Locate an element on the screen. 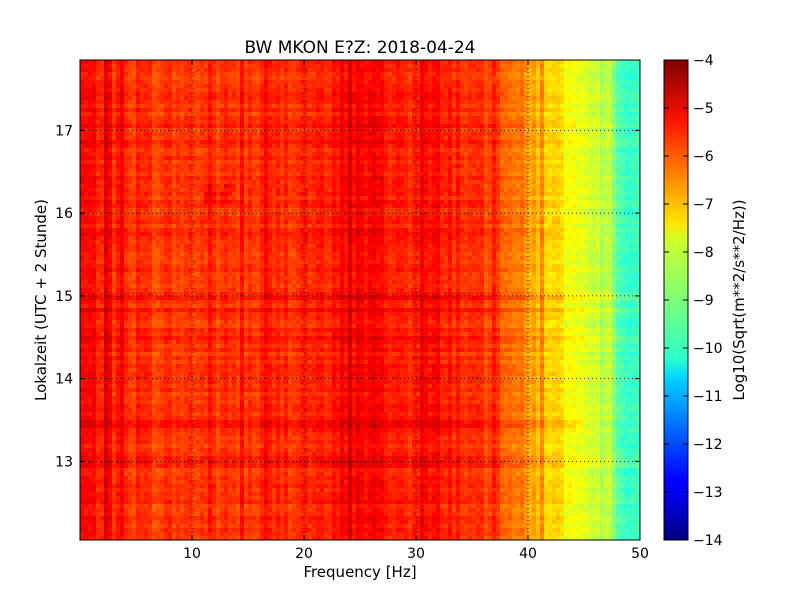 This screenshot has height=600, width=800. x-axis-label: Frequency [Hz] is located at coordinates (359, 572).